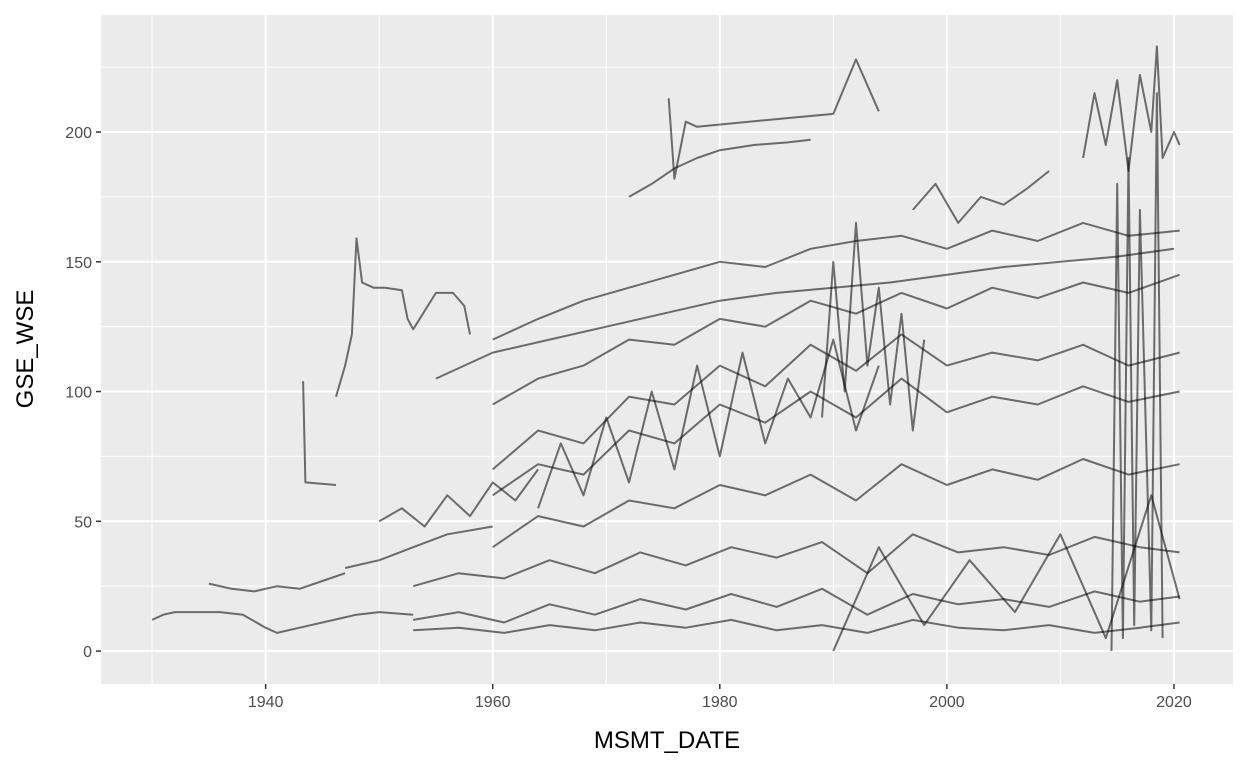 Image resolution: width=1248 pixels, height=768 pixels. What do you see at coordinates (78, 263) in the screenshot?
I see `y-tick-label: 150` at bounding box center [78, 263].